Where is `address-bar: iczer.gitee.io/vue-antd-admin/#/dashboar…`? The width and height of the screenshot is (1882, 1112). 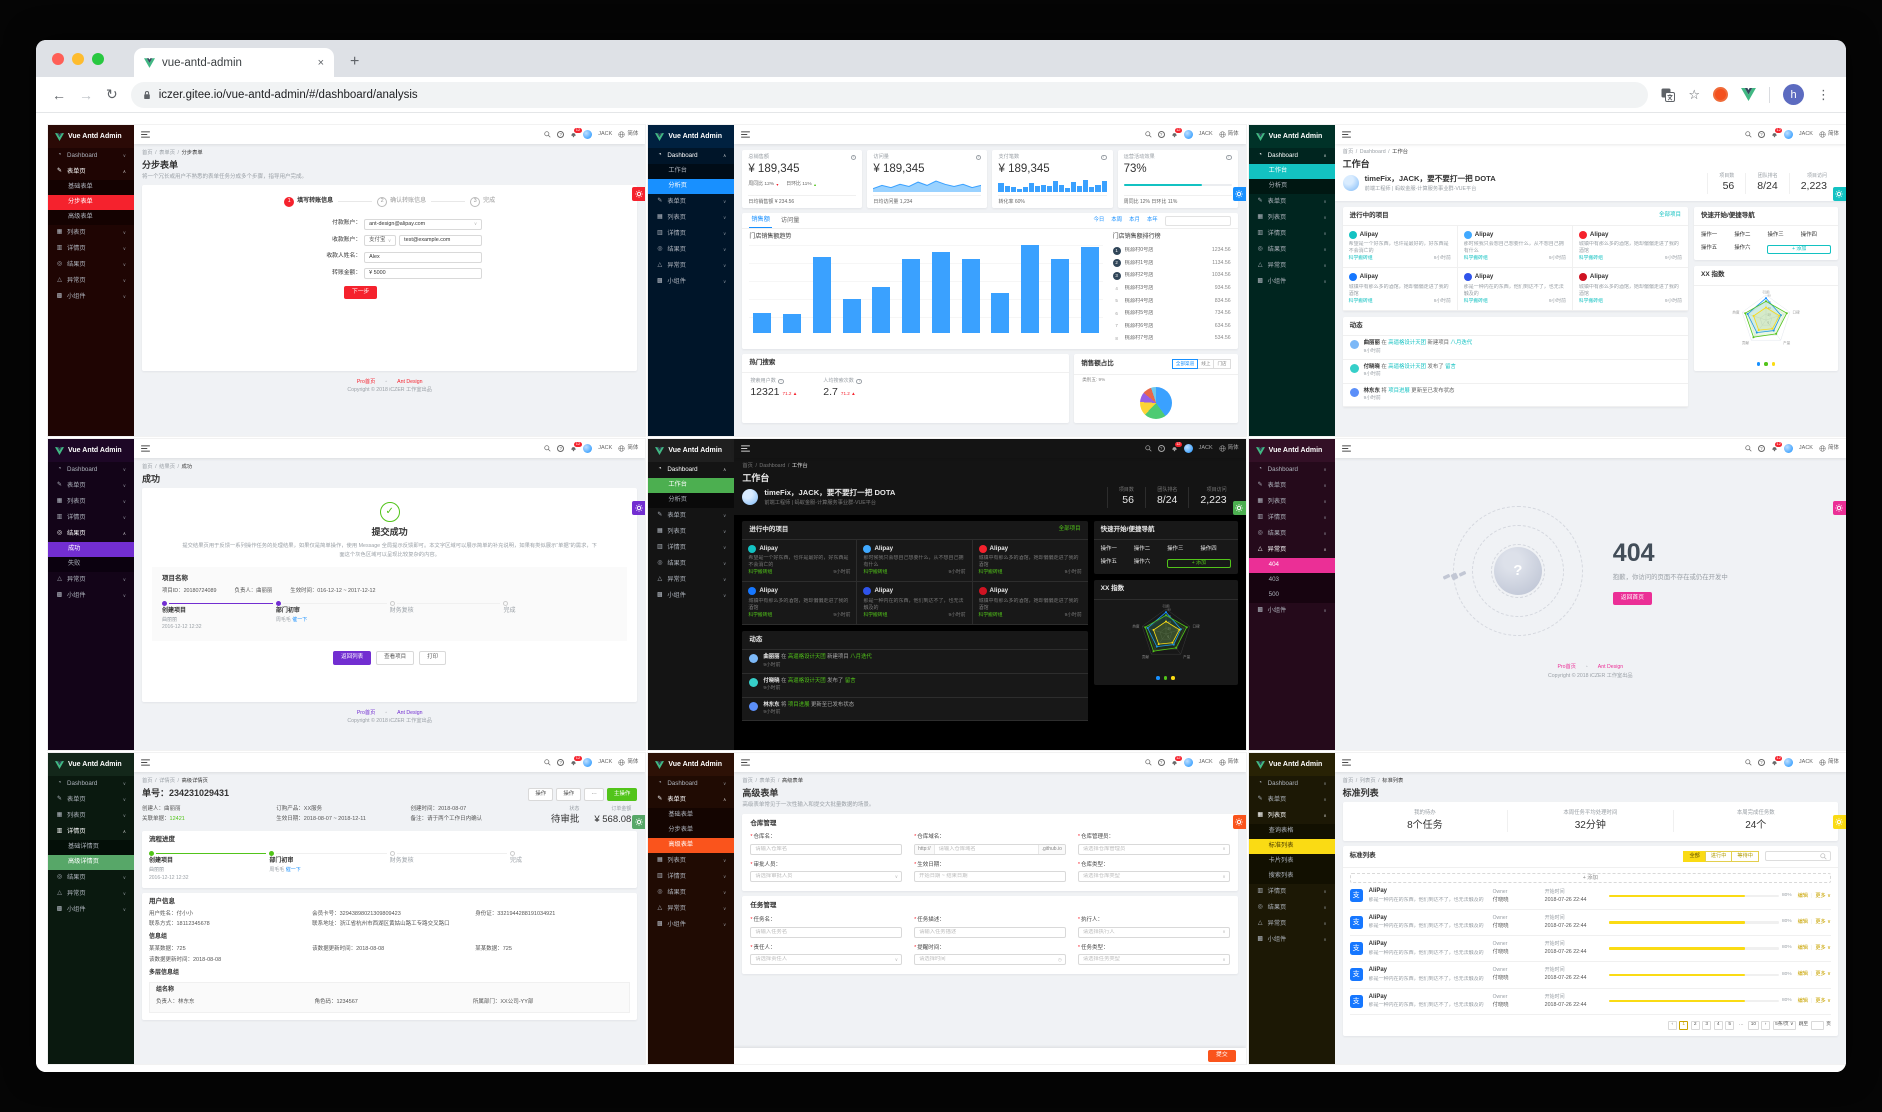 address-bar: iczer.gitee.io/vue-antd-admin/#/dashboar… is located at coordinates (889, 94).